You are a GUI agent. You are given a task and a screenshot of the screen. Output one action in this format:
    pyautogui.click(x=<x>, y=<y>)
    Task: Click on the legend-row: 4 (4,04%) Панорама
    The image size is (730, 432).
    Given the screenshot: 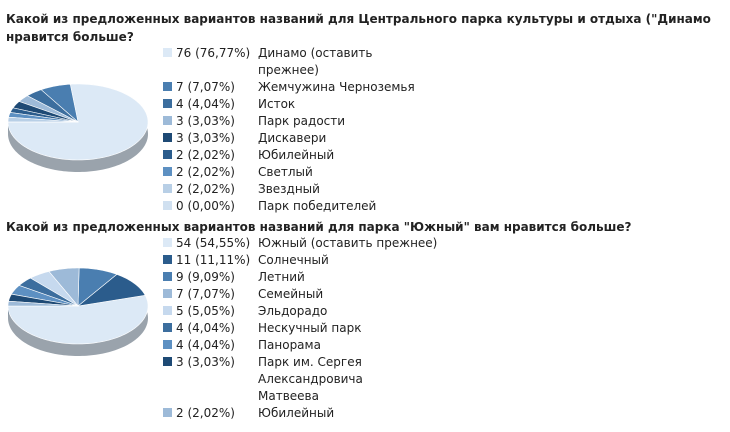 What is the action you would take?
    pyautogui.click(x=325, y=345)
    